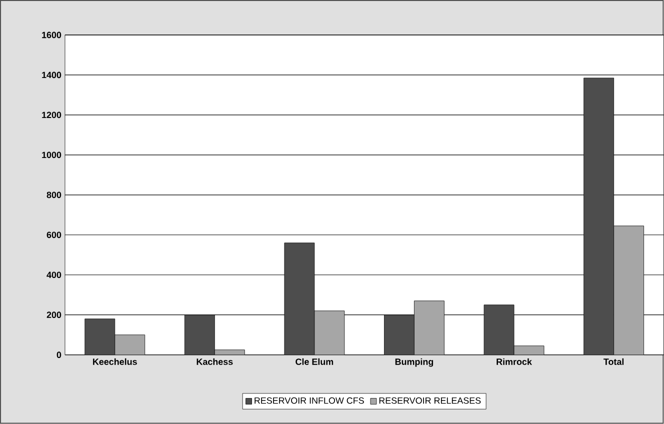 Image resolution: width=664 pixels, height=424 pixels. I want to click on y-tick-label: 200, so click(54, 315).